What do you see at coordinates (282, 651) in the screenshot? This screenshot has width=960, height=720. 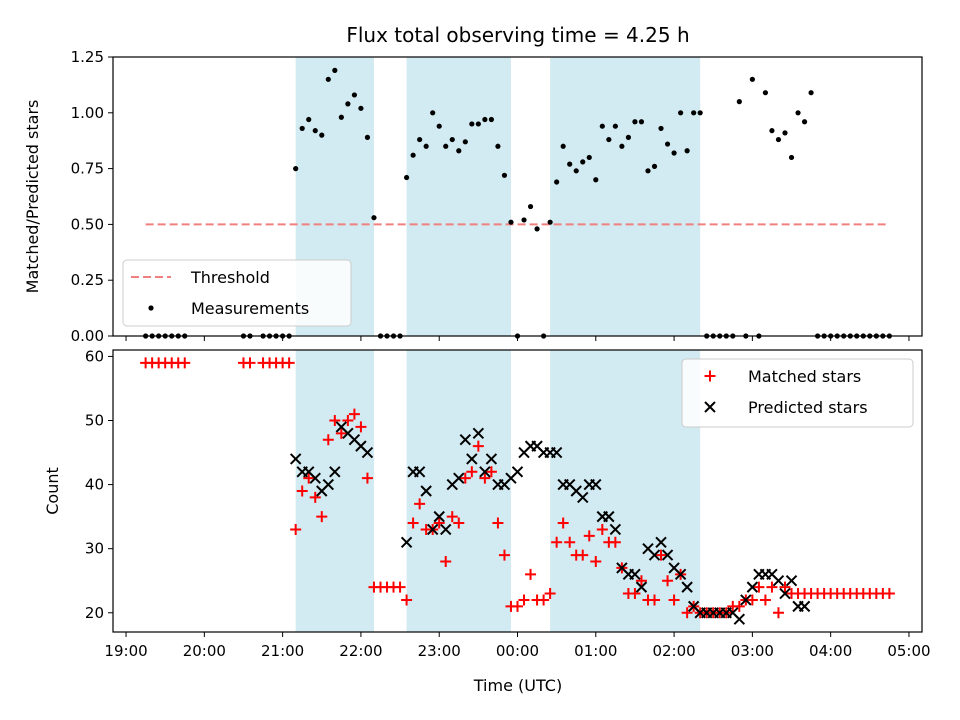 I see `x-tick-label-3: 21:00` at bounding box center [282, 651].